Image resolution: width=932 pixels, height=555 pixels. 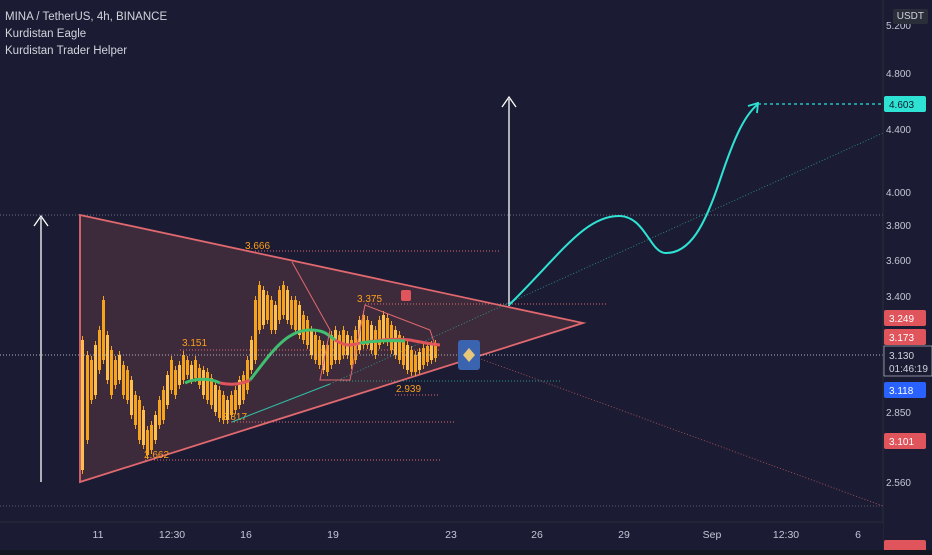 What do you see at coordinates (898, 261) in the screenshot?
I see `price-tick-label: 3.600` at bounding box center [898, 261].